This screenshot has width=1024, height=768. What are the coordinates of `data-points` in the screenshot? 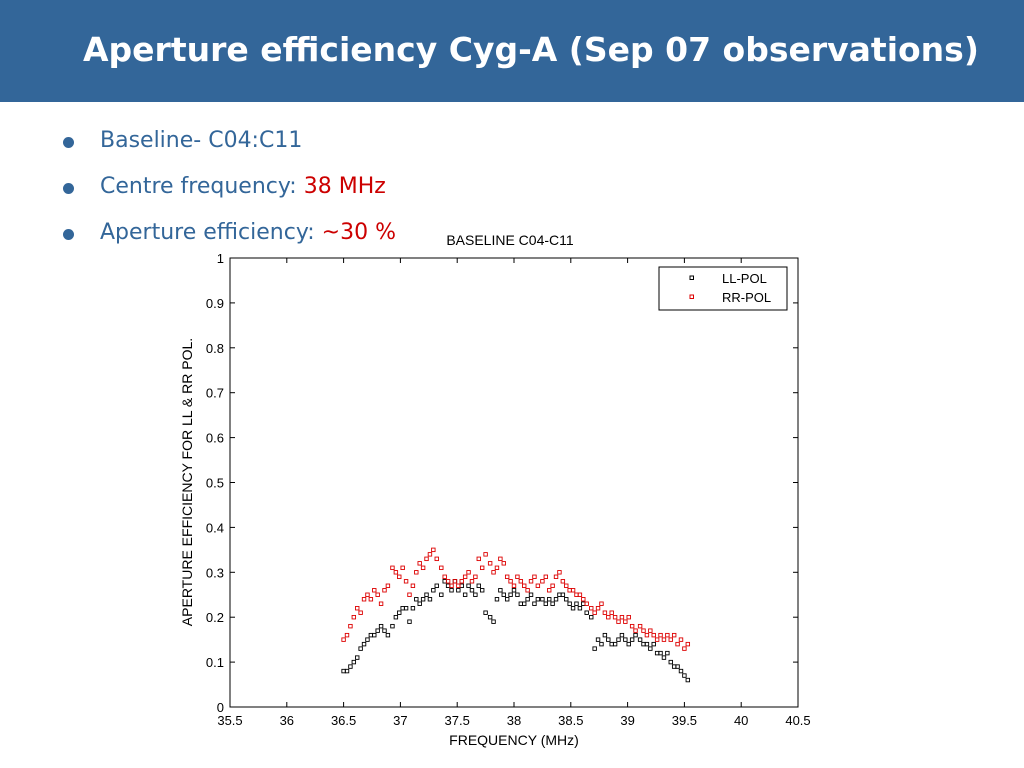 It's located at (516, 615).